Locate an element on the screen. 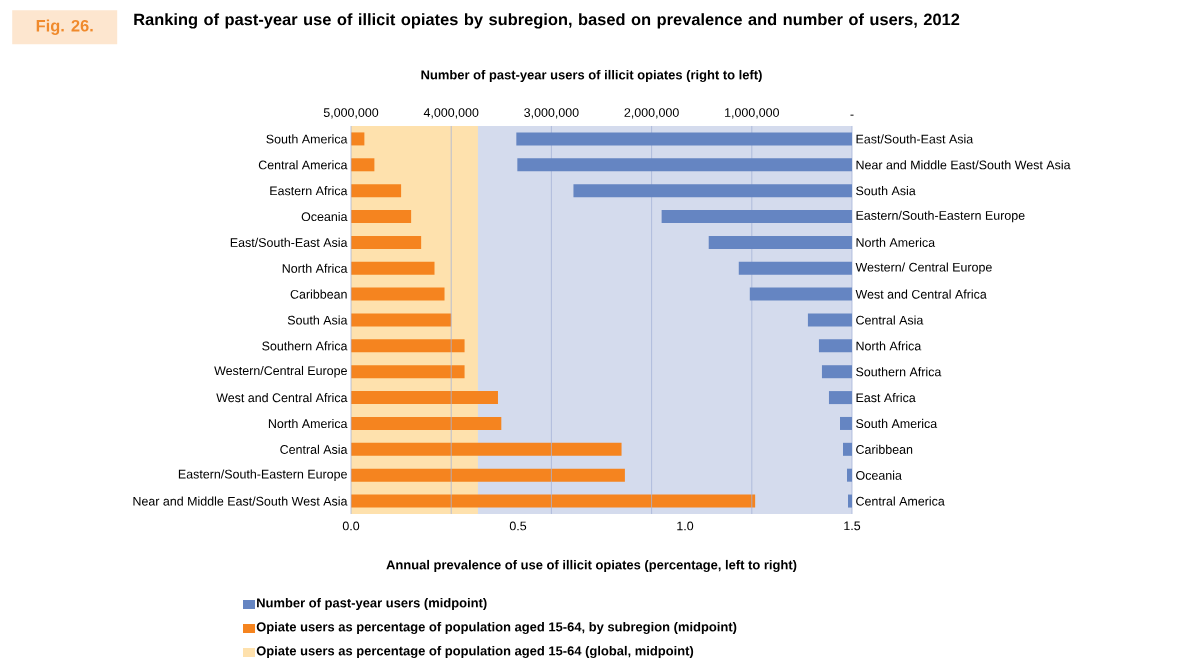 This screenshot has width=1187, height=662. x-tick-label: 3,000,000 is located at coordinates (551, 113).